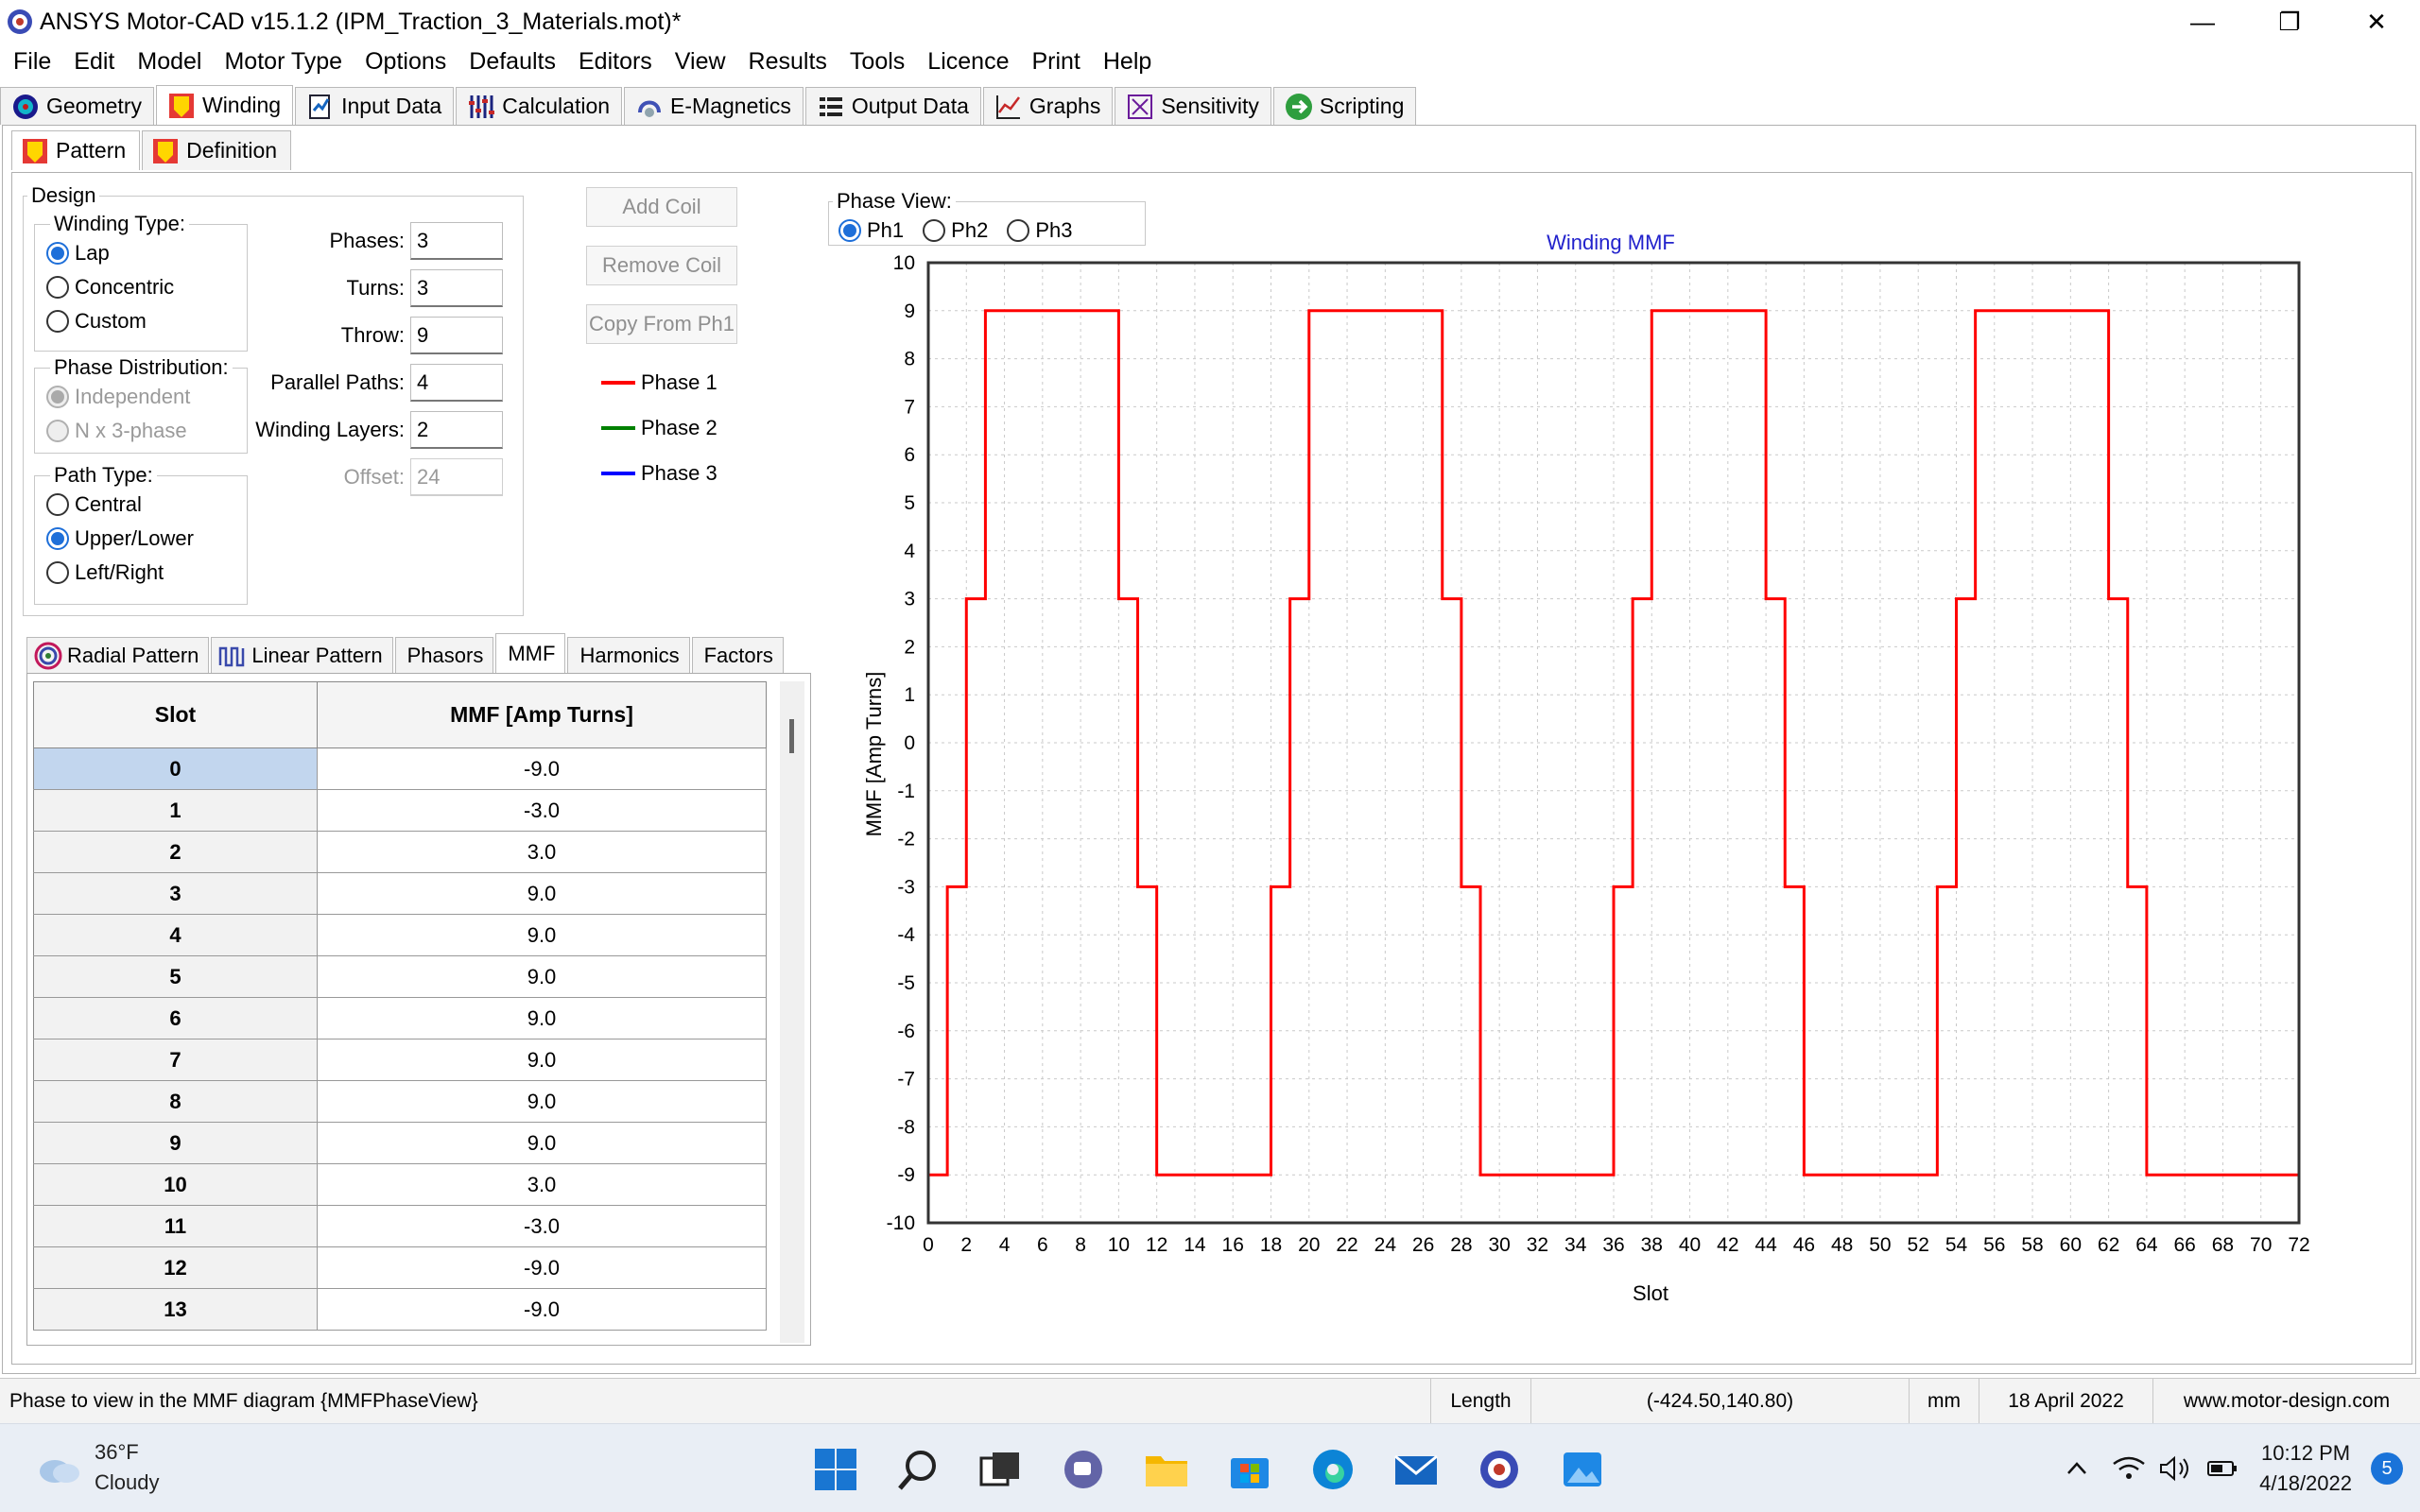 This screenshot has width=2420, height=1512. What do you see at coordinates (661, 207) in the screenshot?
I see `add-coil-button: Add Coil` at bounding box center [661, 207].